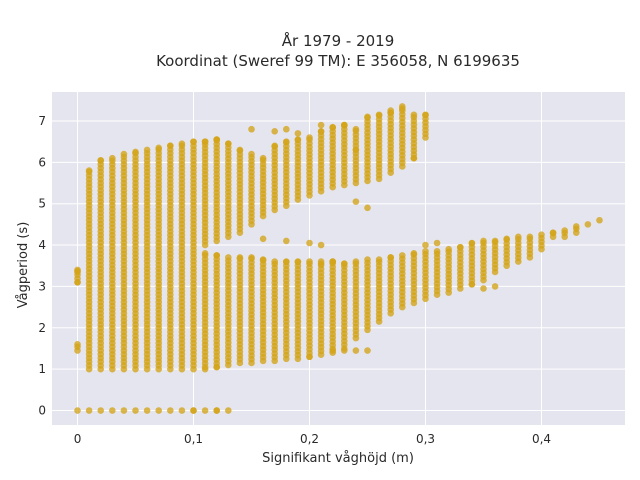 Image resolution: width=640 pixels, height=480 pixels. What do you see at coordinates (42, 328) in the screenshot?
I see `y-tick-label: 2` at bounding box center [42, 328].